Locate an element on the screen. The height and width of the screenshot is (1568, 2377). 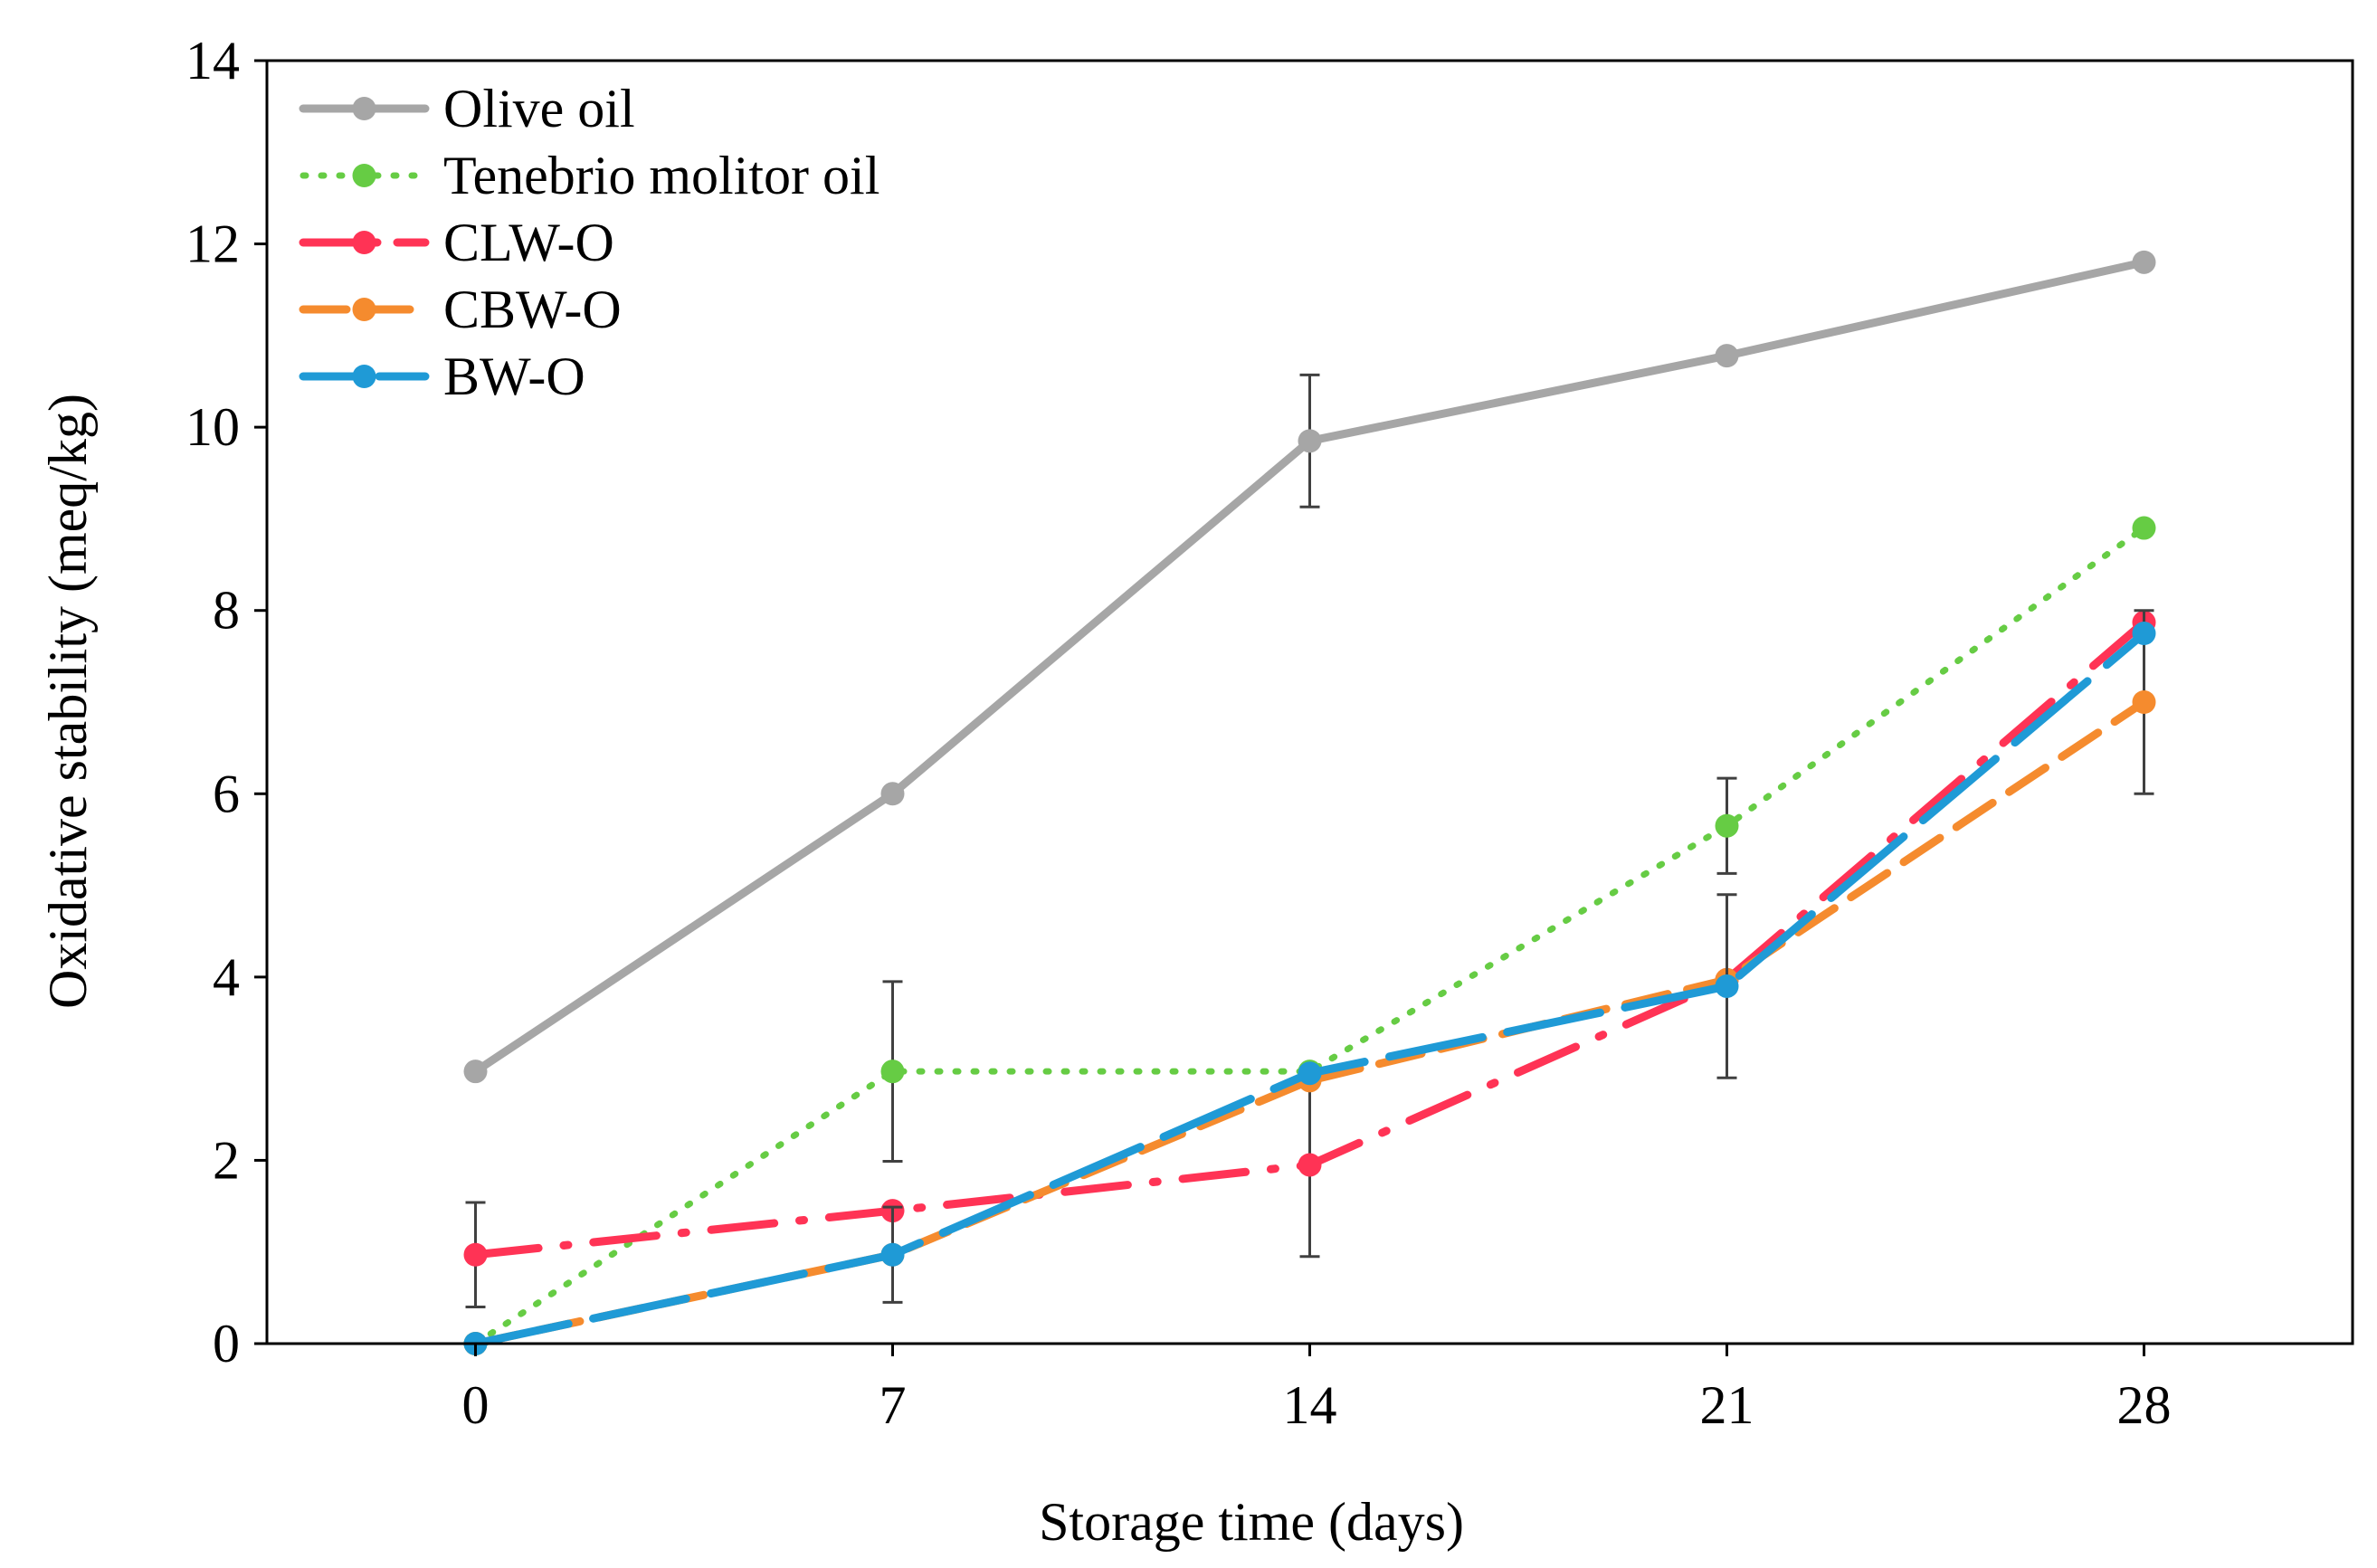
legend-label: CBW-O is located at coordinates (532, 309).